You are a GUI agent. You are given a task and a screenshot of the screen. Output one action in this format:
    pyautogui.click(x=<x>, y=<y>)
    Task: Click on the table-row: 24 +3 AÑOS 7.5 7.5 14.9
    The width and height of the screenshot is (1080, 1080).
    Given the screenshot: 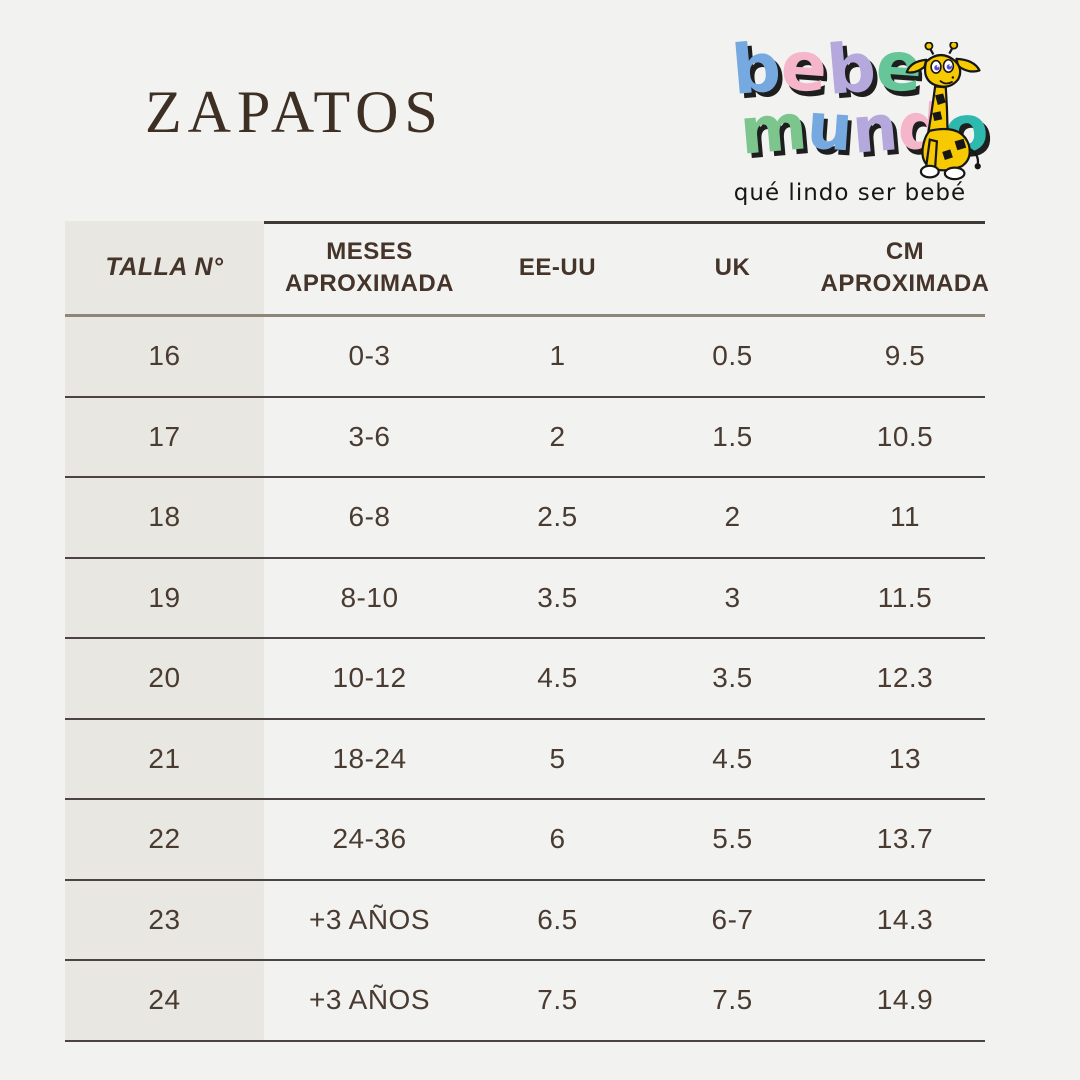 What is the action you would take?
    pyautogui.click(x=525, y=1001)
    